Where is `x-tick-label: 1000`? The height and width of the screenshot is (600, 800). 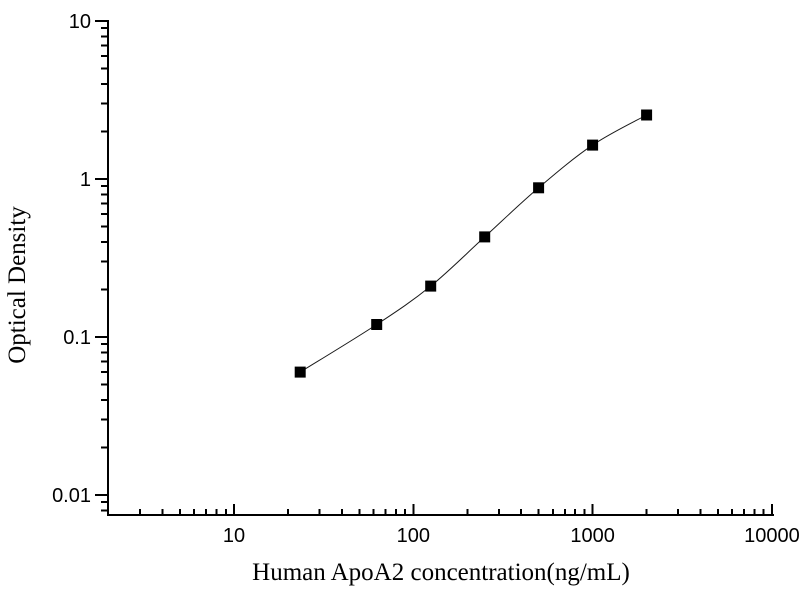
x-tick-label: 1000 is located at coordinates (592, 536).